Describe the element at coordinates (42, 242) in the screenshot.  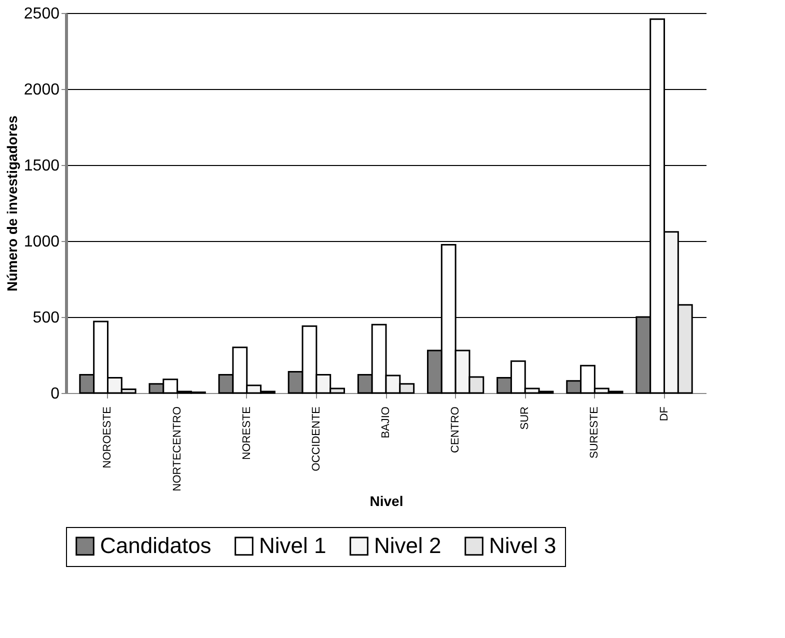
I see `y-tick-label: 1000` at that location.